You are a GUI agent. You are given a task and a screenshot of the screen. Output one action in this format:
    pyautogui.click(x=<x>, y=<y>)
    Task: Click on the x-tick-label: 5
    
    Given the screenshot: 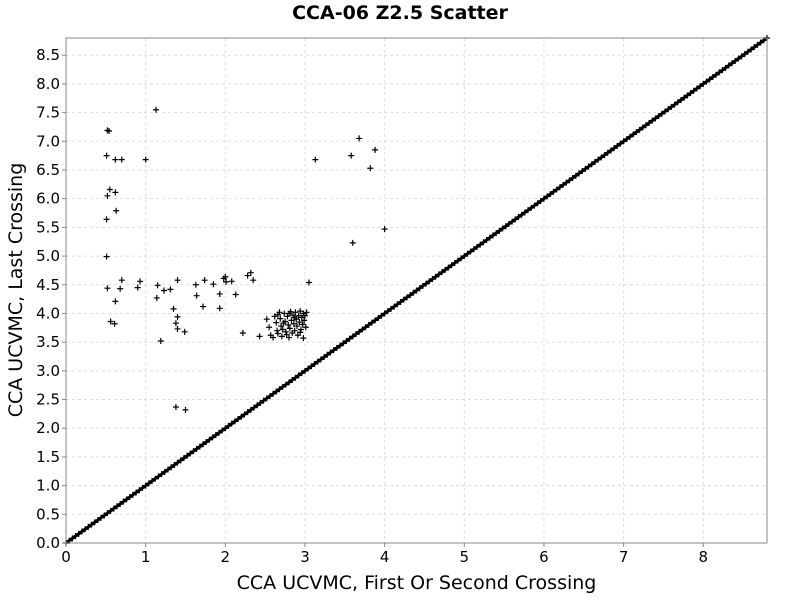 What is the action you would take?
    pyautogui.click(x=465, y=557)
    